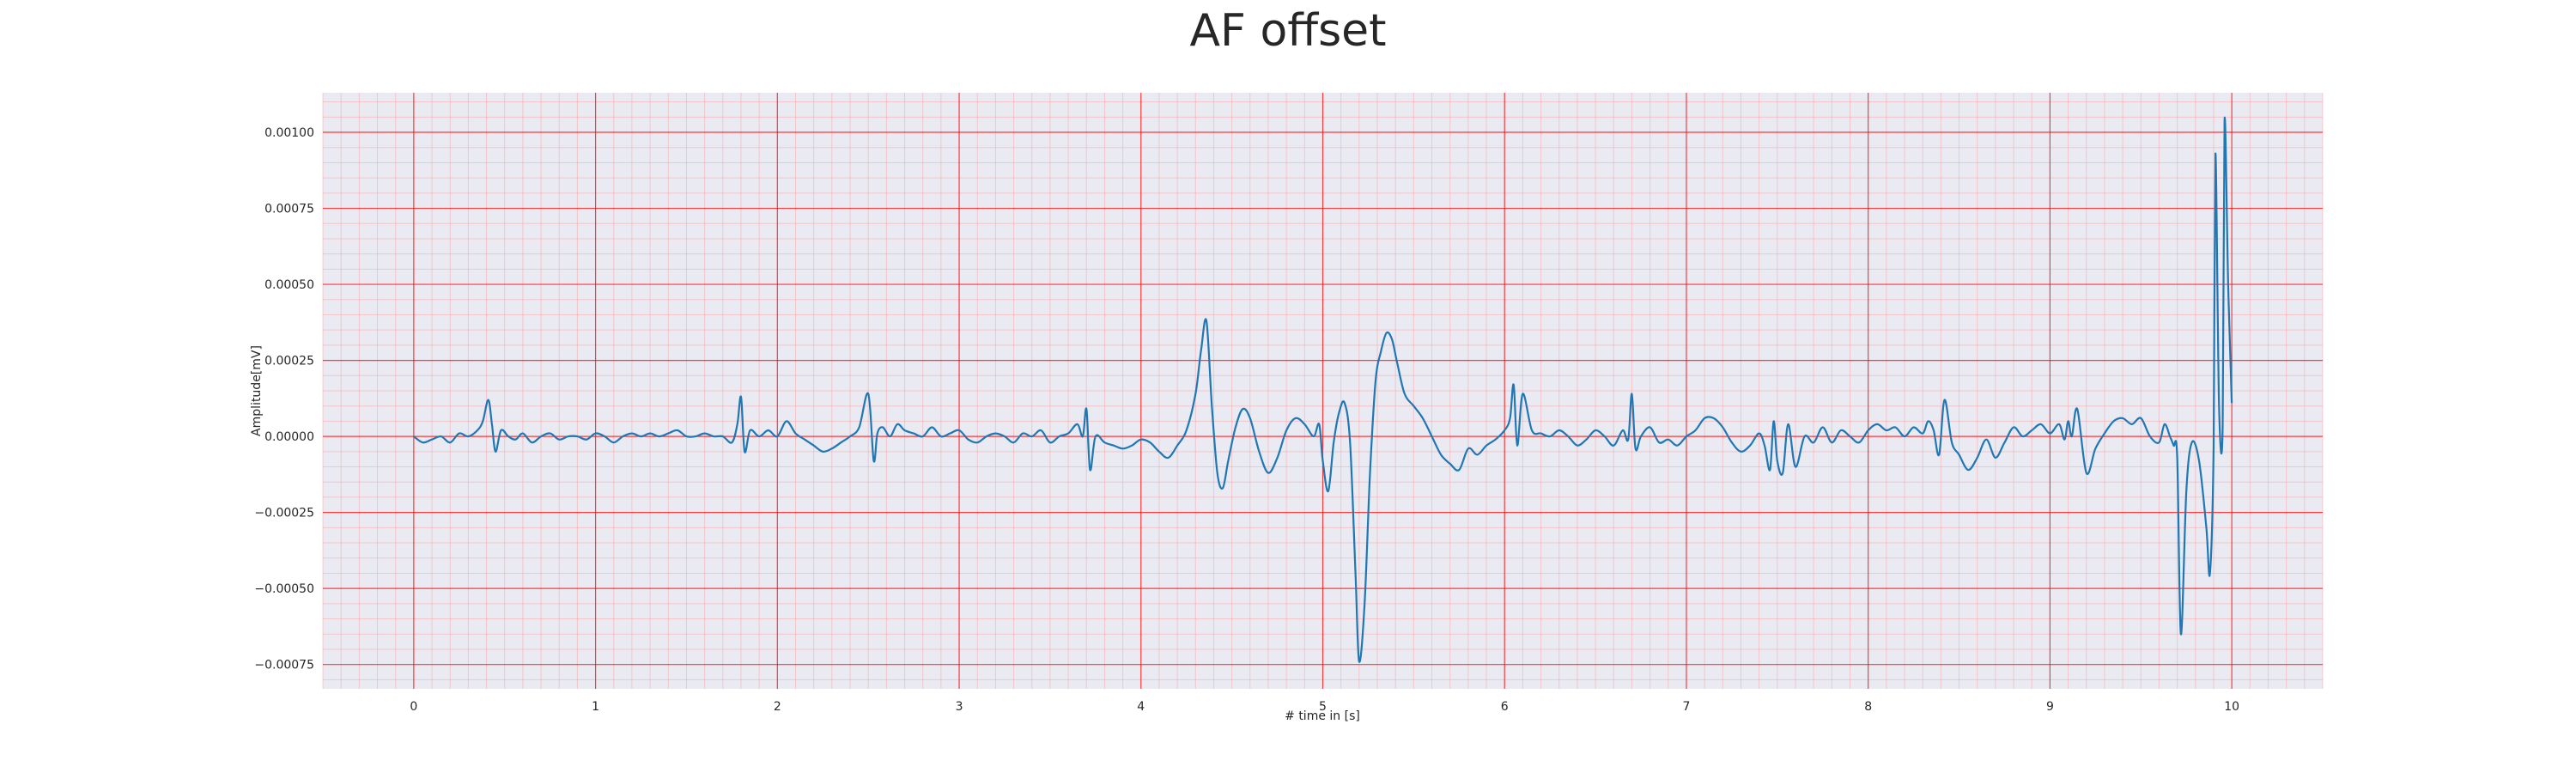 This screenshot has height=773, width=2576. What do you see at coordinates (289, 361) in the screenshot?
I see `y-tick-label: 0.00025` at bounding box center [289, 361].